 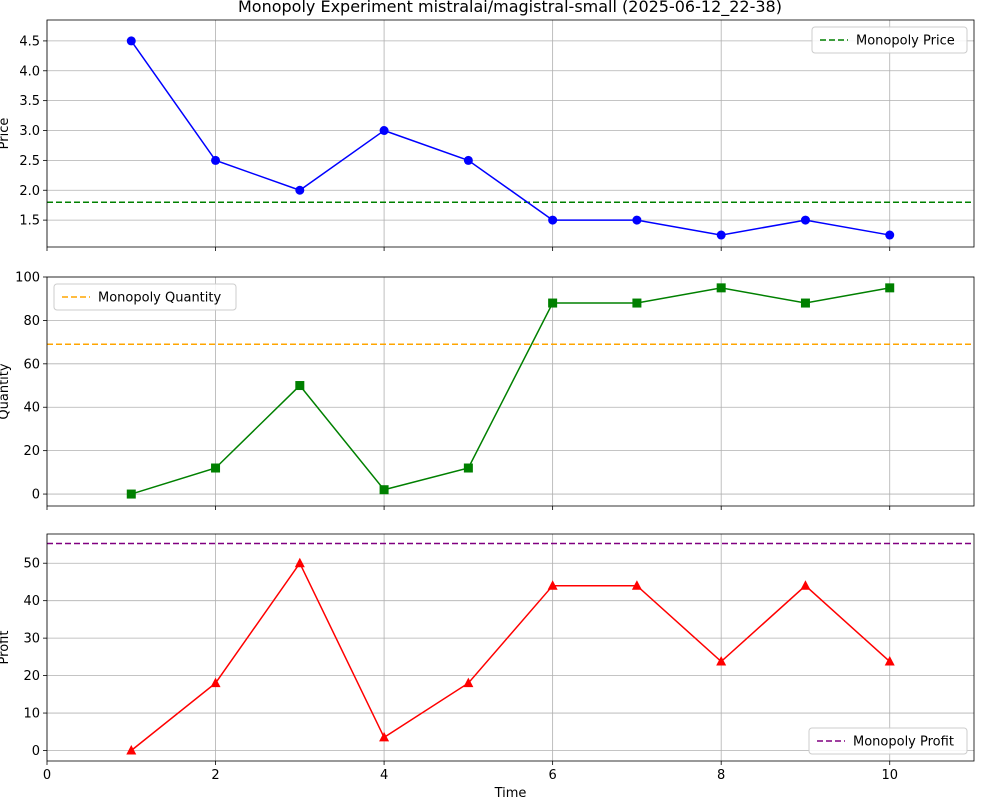 What do you see at coordinates (29, 221) in the screenshot?
I see `y-tick-label: 1.5` at bounding box center [29, 221].